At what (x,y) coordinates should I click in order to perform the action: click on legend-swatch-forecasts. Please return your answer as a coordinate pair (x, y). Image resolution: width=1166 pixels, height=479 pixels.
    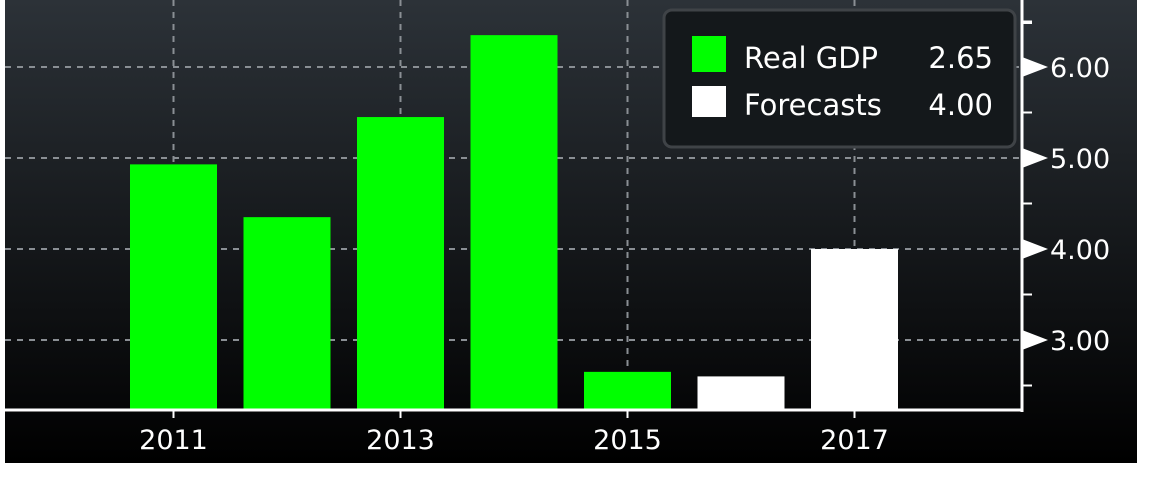
    Looking at the image, I should click on (709, 101).